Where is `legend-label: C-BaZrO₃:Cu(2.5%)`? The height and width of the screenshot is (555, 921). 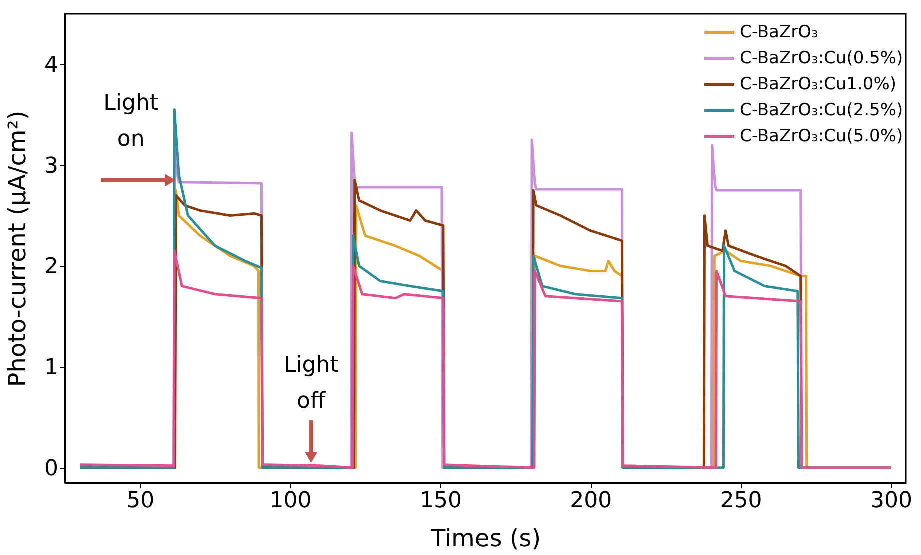
legend-label: C-BaZrO₃:Cu(2.5%) is located at coordinates (822, 110).